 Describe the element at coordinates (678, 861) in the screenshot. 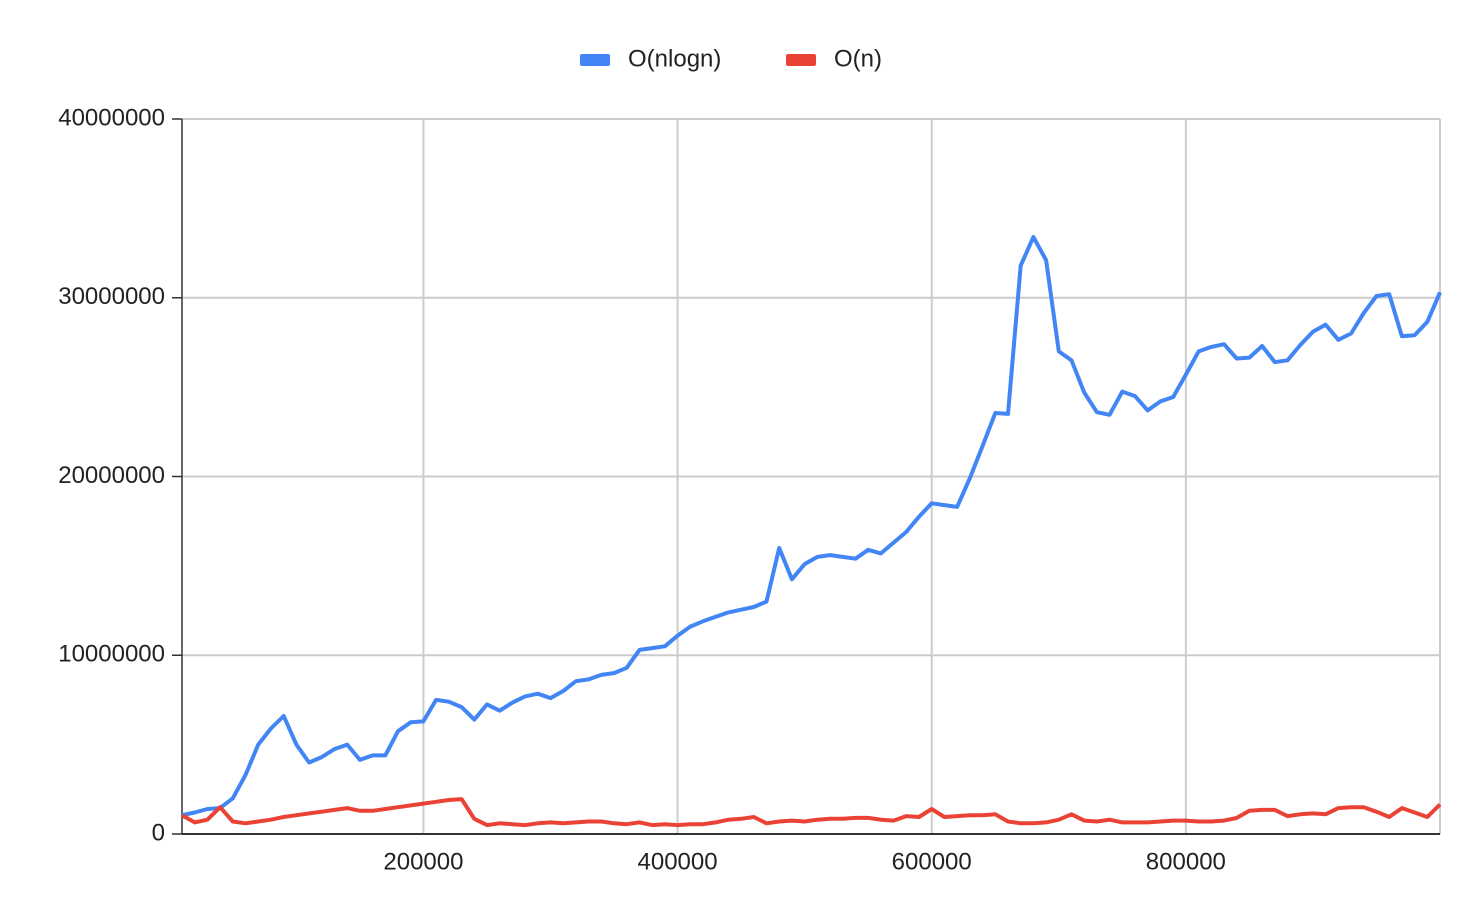

I see `x-tick-label: 400000` at that location.